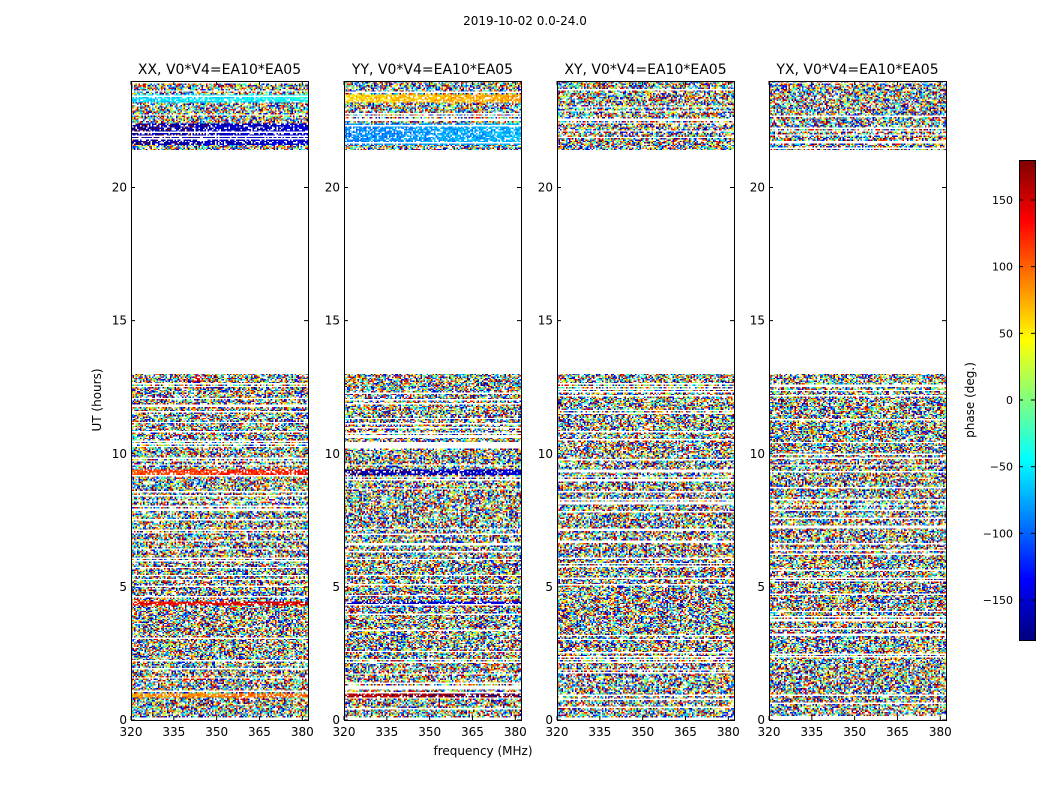  Describe the element at coordinates (1001, 467) in the screenshot. I see `colorbar-tick-label: −50` at that location.